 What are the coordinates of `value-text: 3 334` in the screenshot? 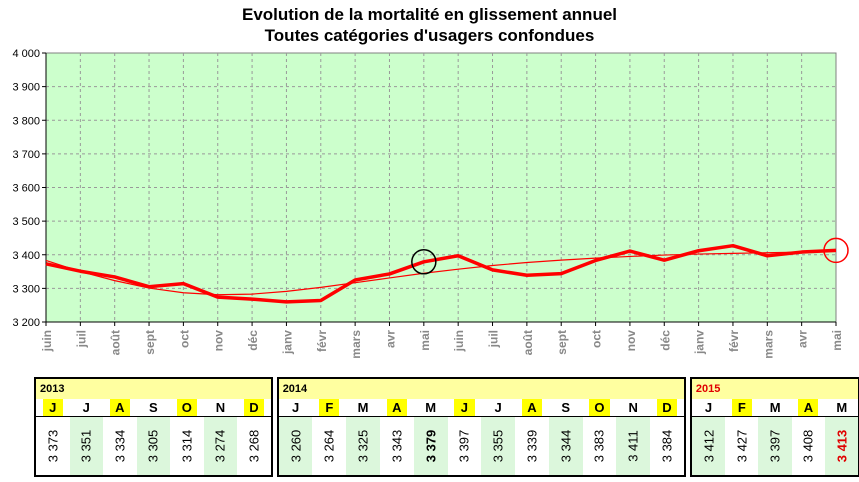 It's located at (120, 446).